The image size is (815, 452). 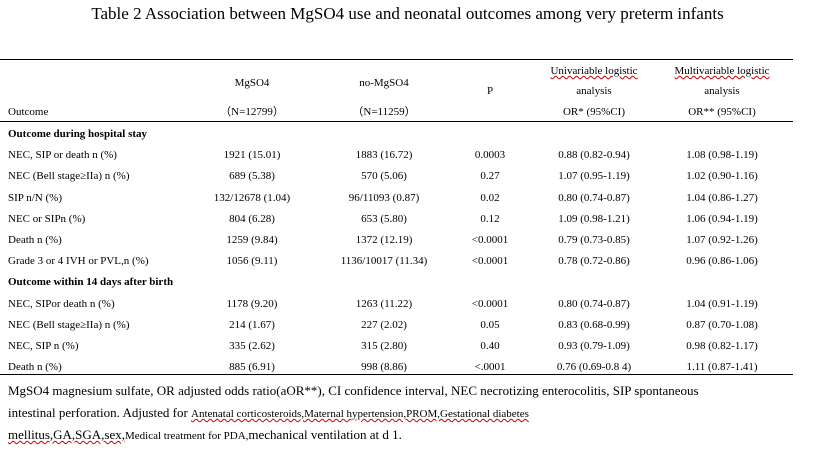 I want to click on p-value-cell: 0.27, so click(x=490, y=176).